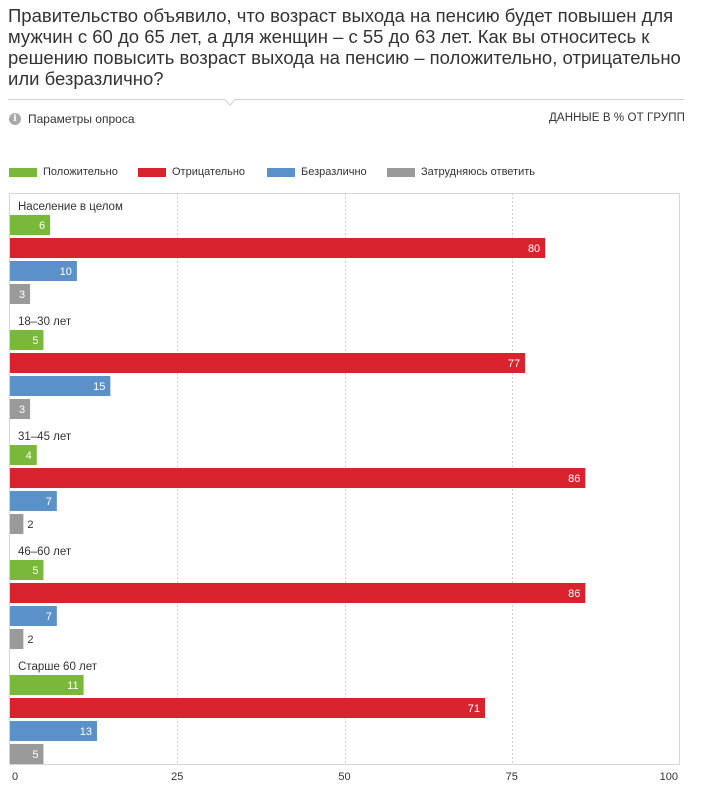 The height and width of the screenshot is (796, 706). What do you see at coordinates (534, 249) in the screenshot?
I see `bar-value-label: 80` at bounding box center [534, 249].